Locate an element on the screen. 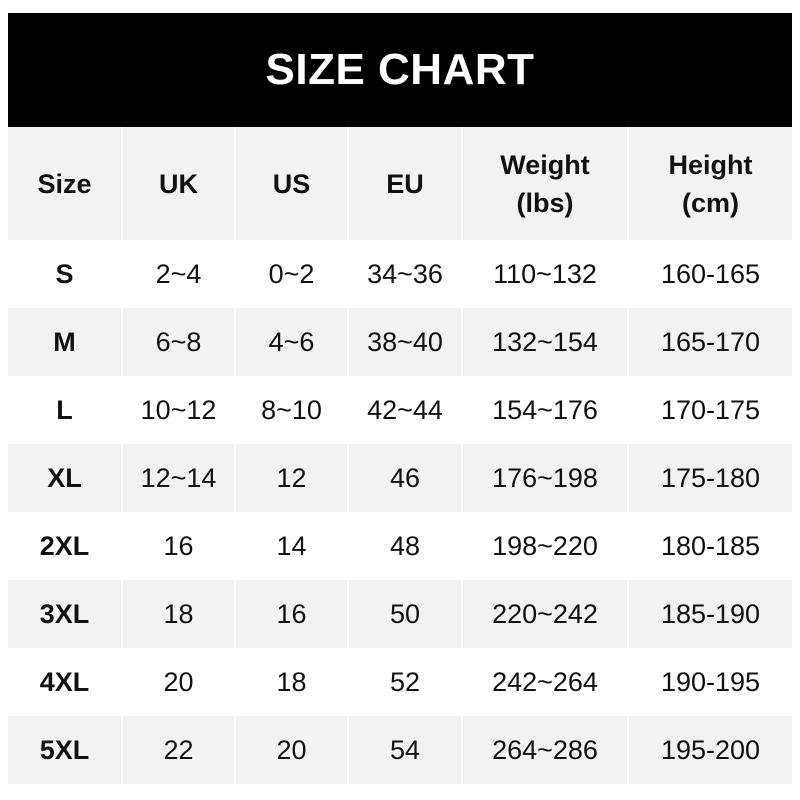  column-header: Weight (lbs) is located at coordinates (544, 183).